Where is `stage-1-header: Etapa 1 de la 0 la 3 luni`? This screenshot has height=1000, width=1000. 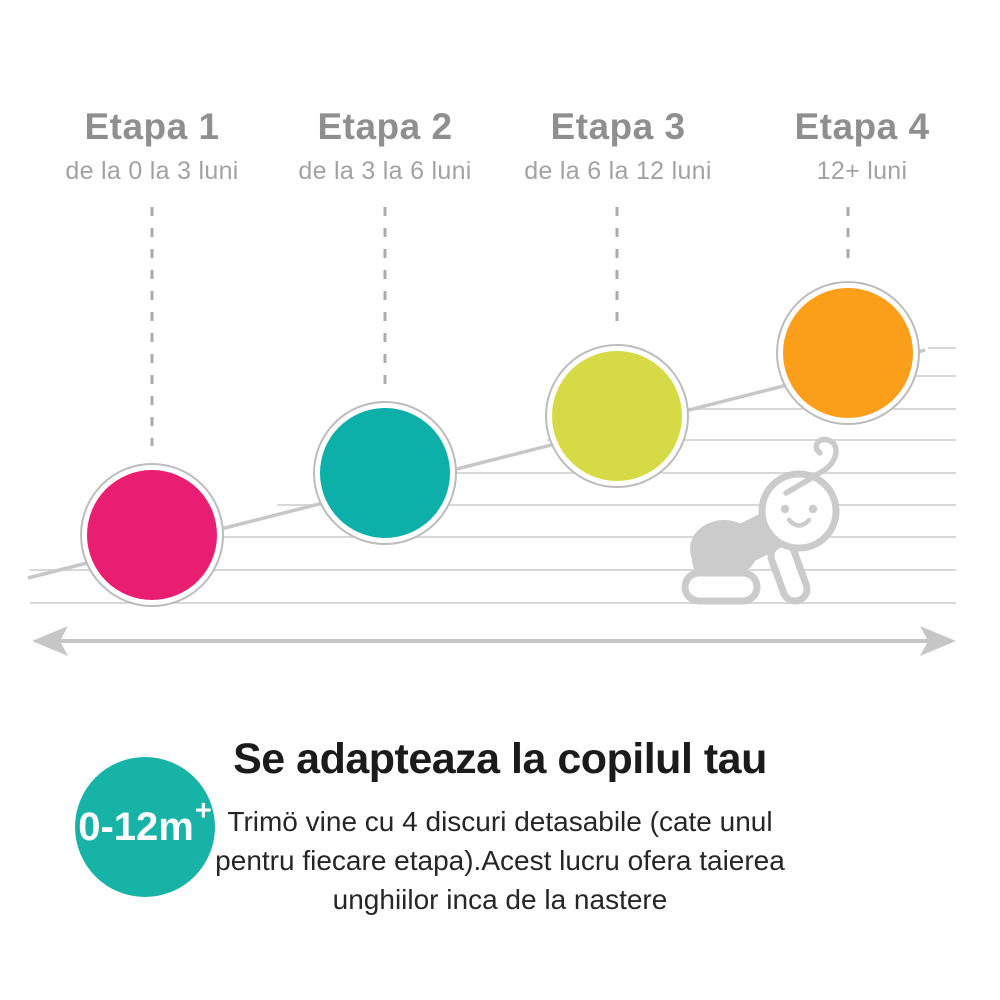 stage-1-header: Etapa 1 de la 0 la 3 luni is located at coordinates (152, 146).